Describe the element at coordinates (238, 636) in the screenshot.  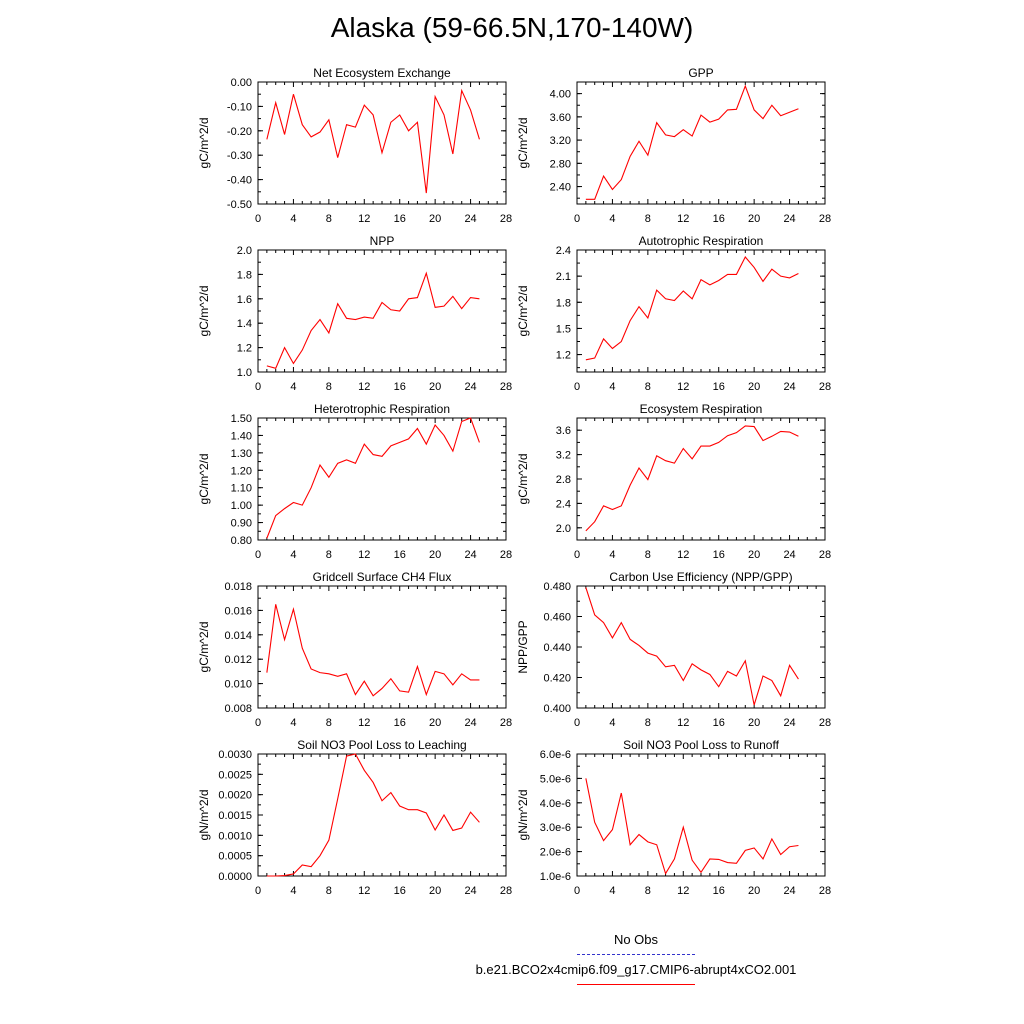
I see `y-tick-label: 0.014` at that location.